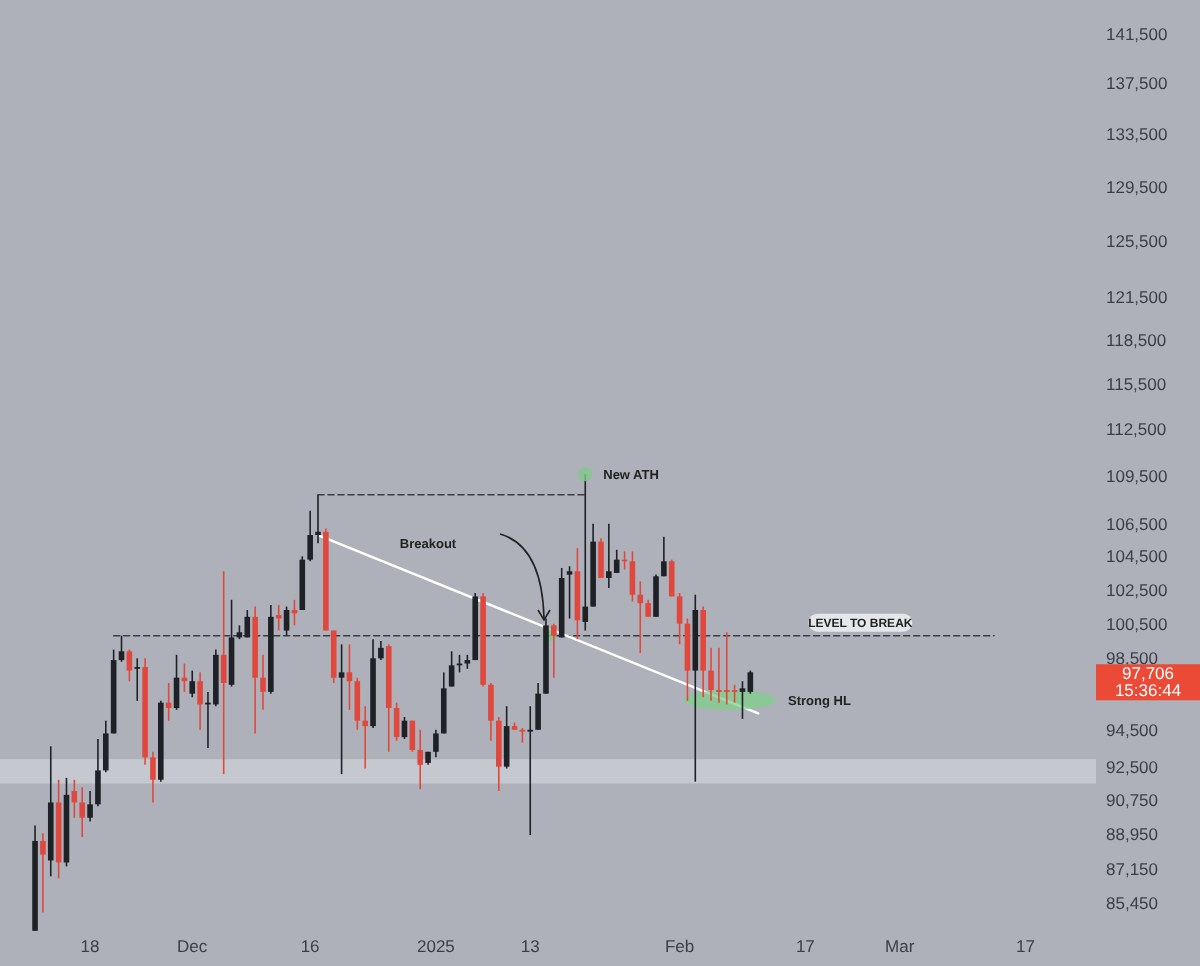  Describe the element at coordinates (1132, 834) in the screenshot. I see `y-tick-label: 88,950` at that location.